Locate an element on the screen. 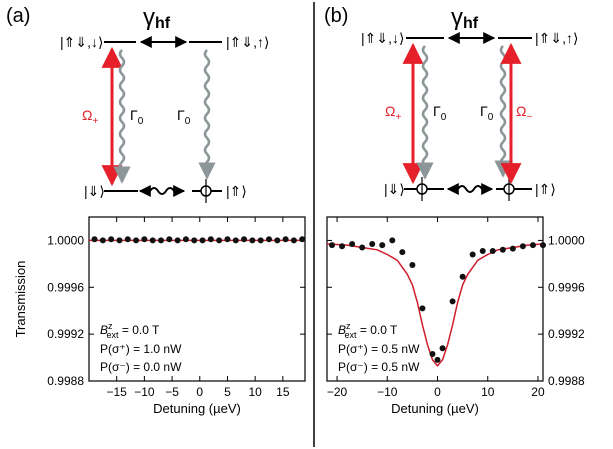  fit-line-b is located at coordinates (435, 305).